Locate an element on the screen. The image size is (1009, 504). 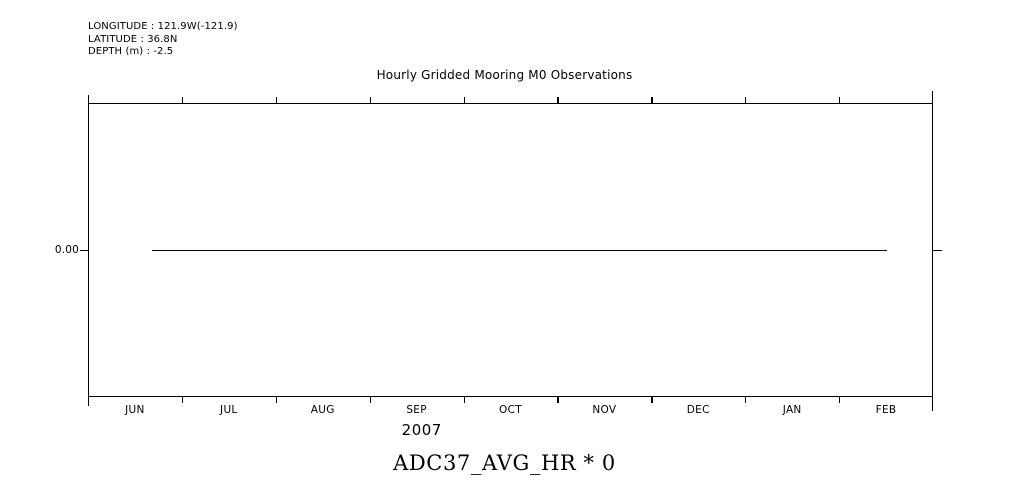
x-tick-label-feb: FEB is located at coordinates (886, 410).